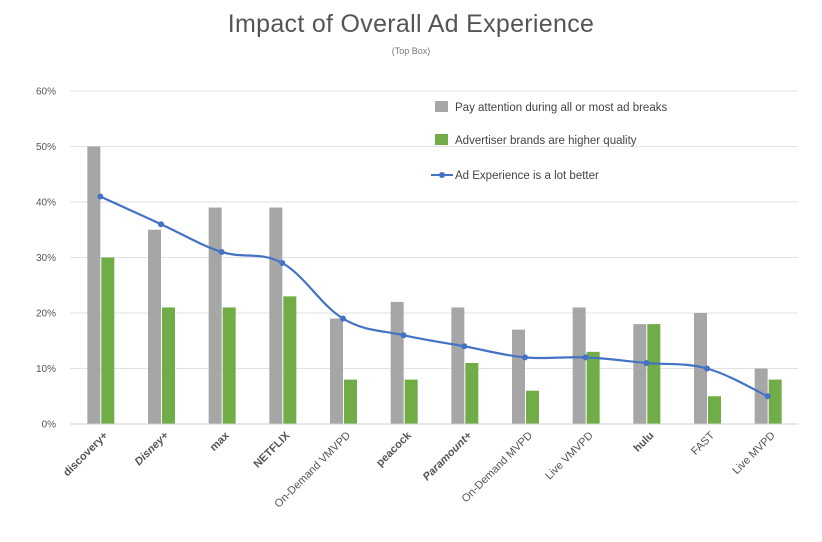  I want to click on x-category-label: FAST, so click(703, 443).